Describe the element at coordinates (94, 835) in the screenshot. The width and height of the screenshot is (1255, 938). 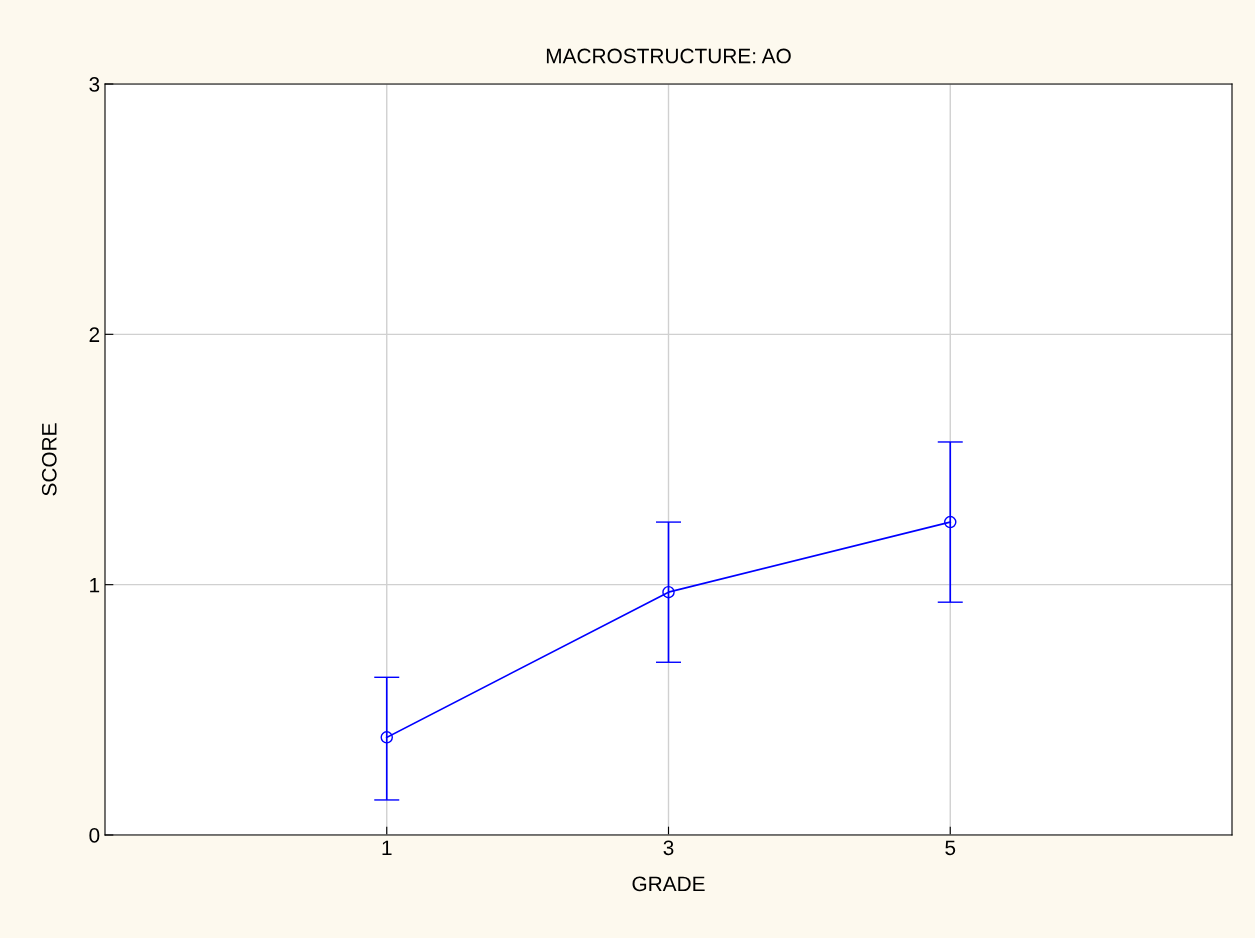
I see `y-tick-label: 0` at that location.